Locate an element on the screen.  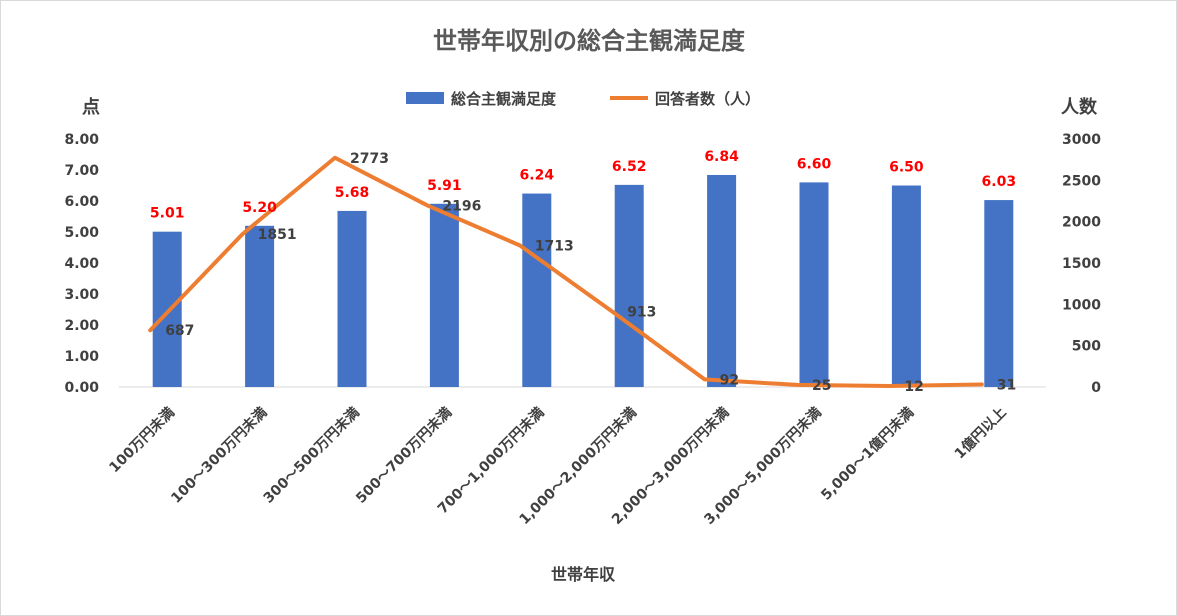
x-axis-title: 世帯年収 is located at coordinates (583, 574).